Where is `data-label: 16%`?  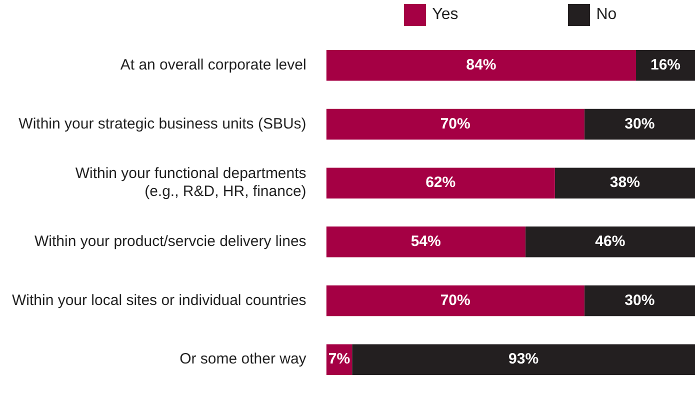
data-label: 16% is located at coordinates (665, 65).